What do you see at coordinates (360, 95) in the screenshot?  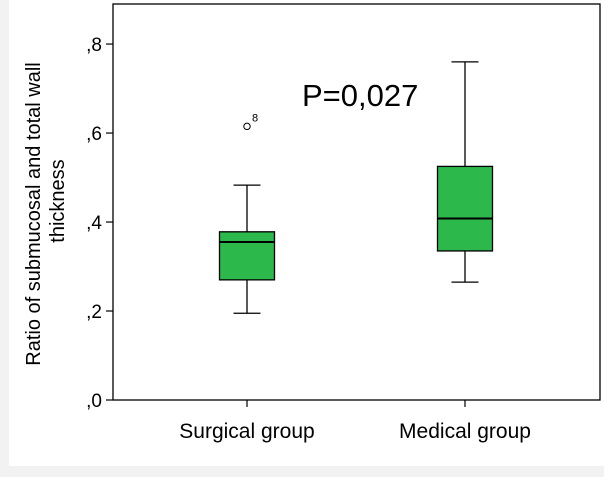 I see `p-value-annotation: P=0,027` at bounding box center [360, 95].